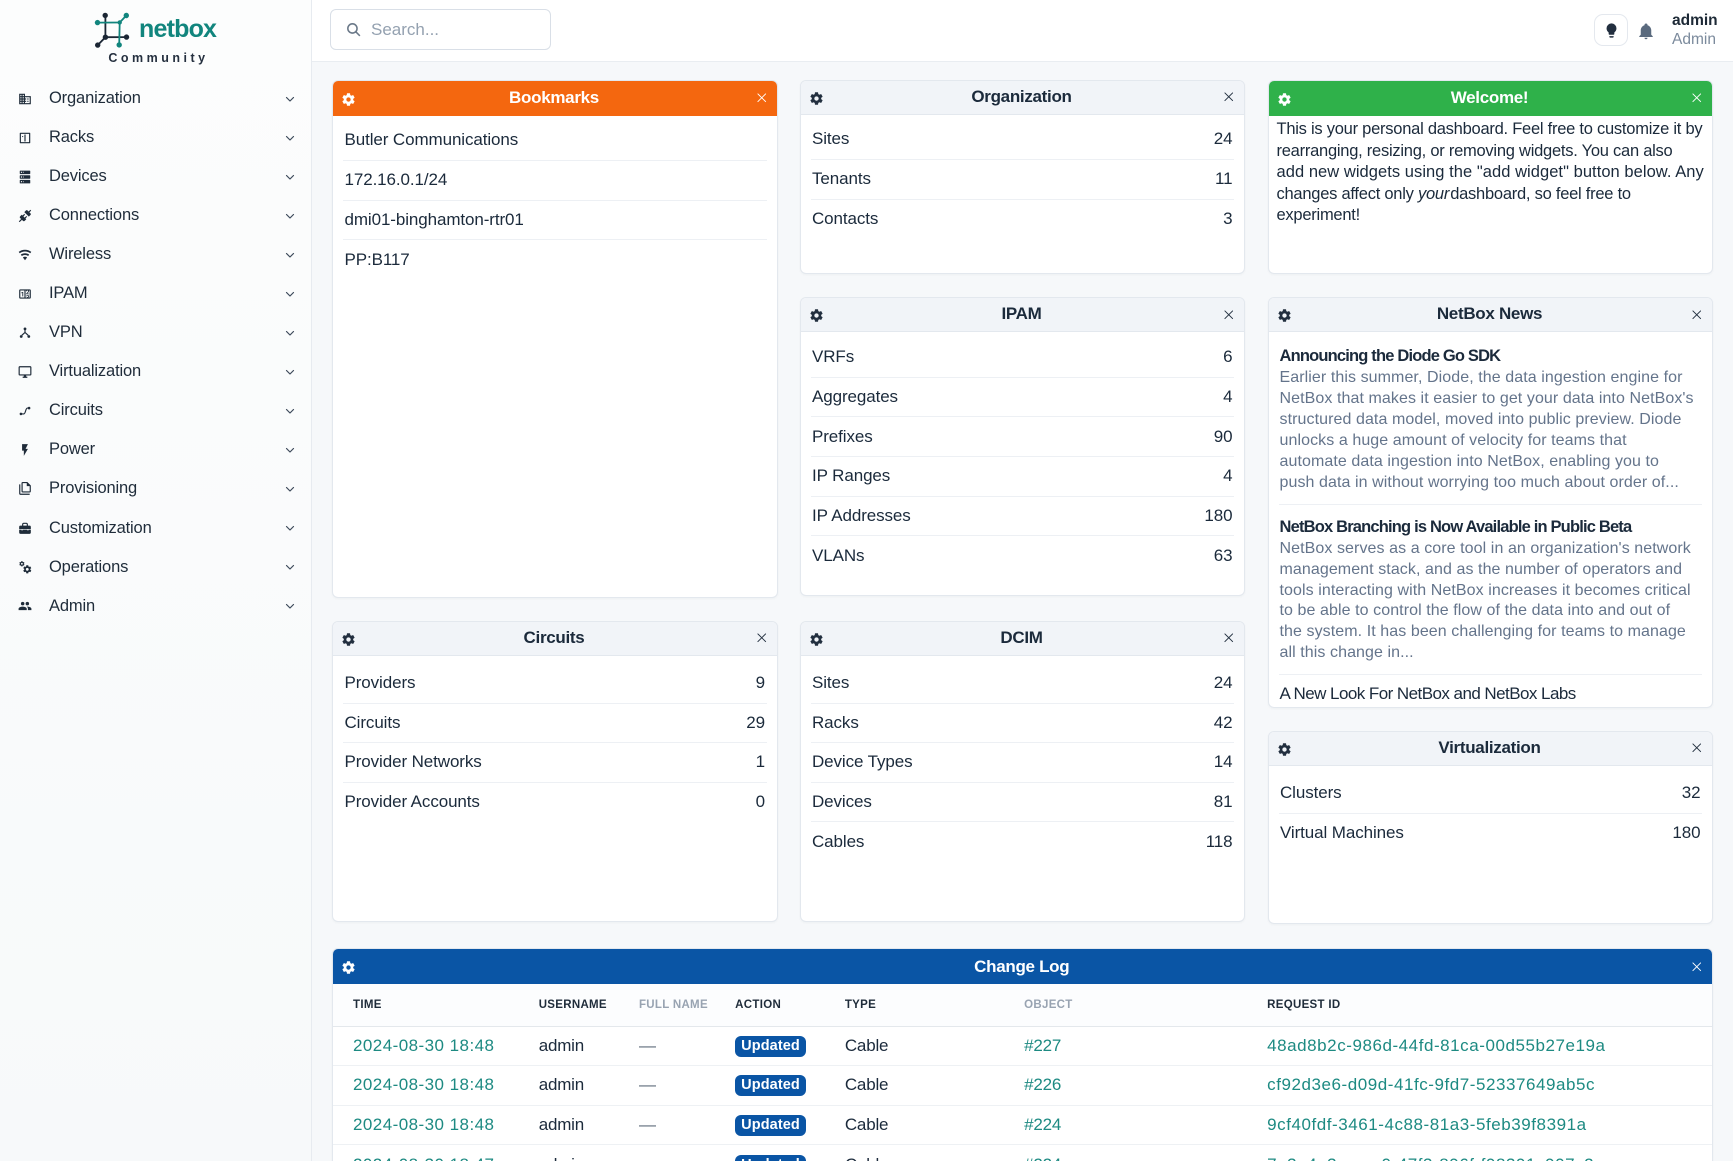 This screenshot has height=1161, width=1733. Describe the element at coordinates (178, 29) in the screenshot. I see `svg-text: netbox` at that location.